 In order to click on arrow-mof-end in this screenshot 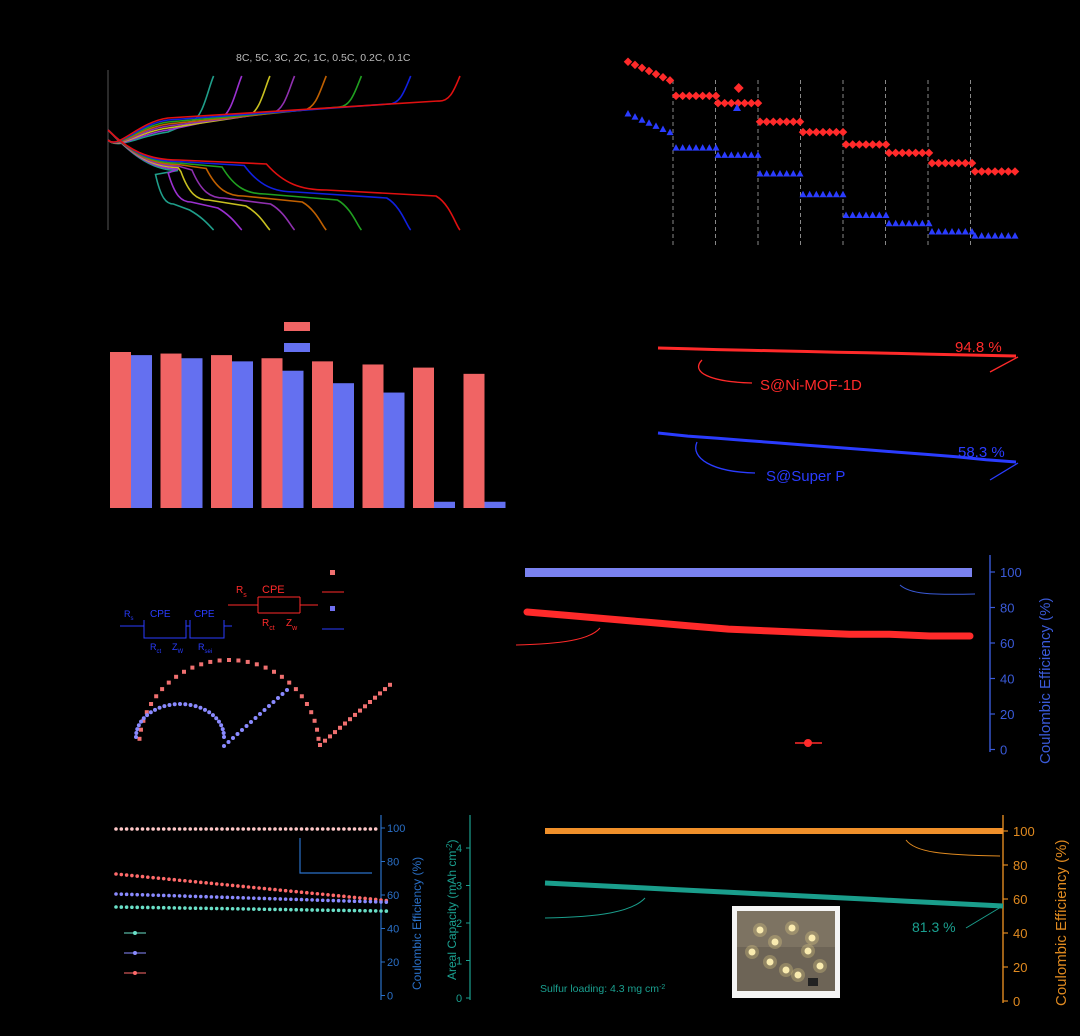, I will do `click(1004, 364)`.